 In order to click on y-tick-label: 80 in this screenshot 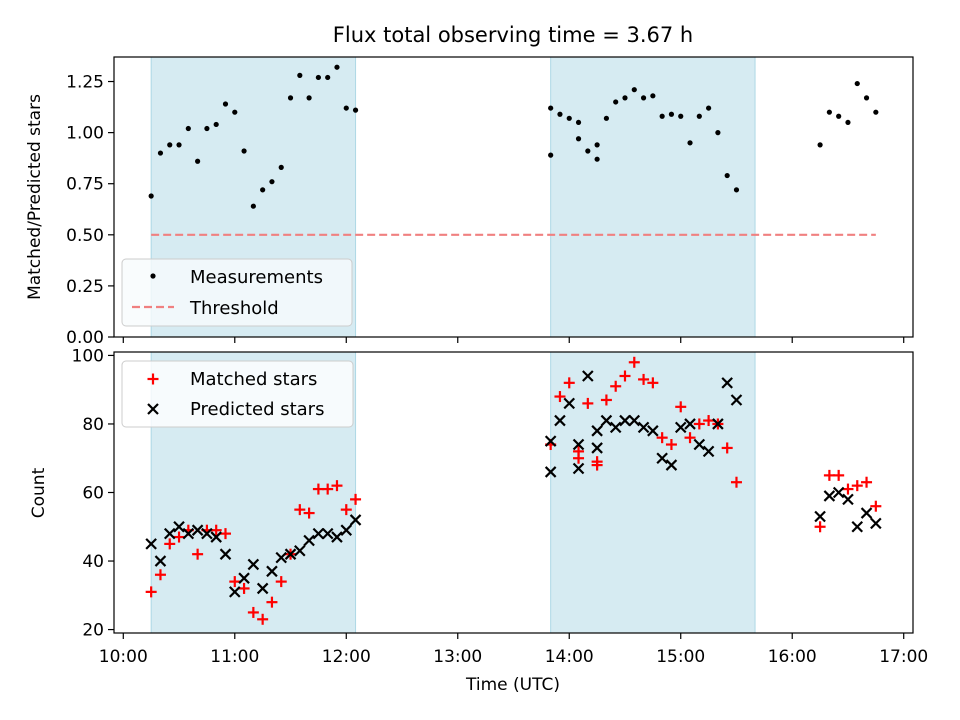, I will do `click(93, 425)`.